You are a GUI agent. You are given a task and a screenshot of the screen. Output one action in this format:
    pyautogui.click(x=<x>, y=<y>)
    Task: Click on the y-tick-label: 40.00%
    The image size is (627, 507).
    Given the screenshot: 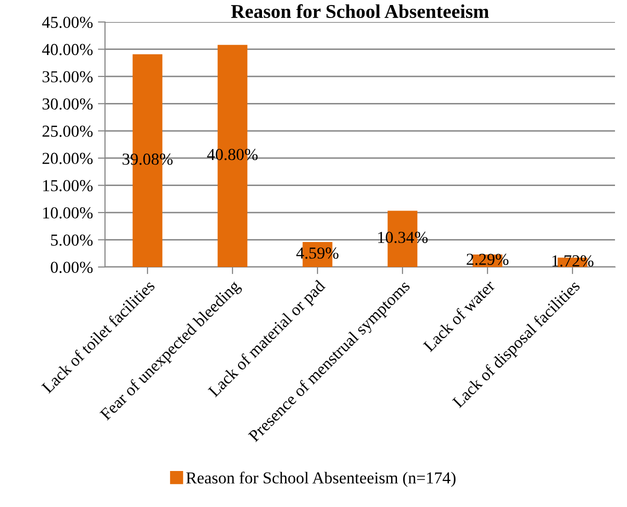 What is the action you would take?
    pyautogui.click(x=67, y=50)
    